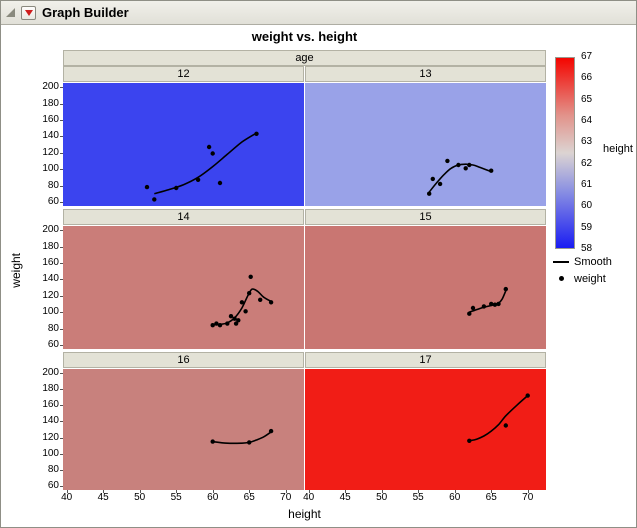 This screenshot has width=637, height=528. I want to click on red-triangle-icon, so click(28, 12).